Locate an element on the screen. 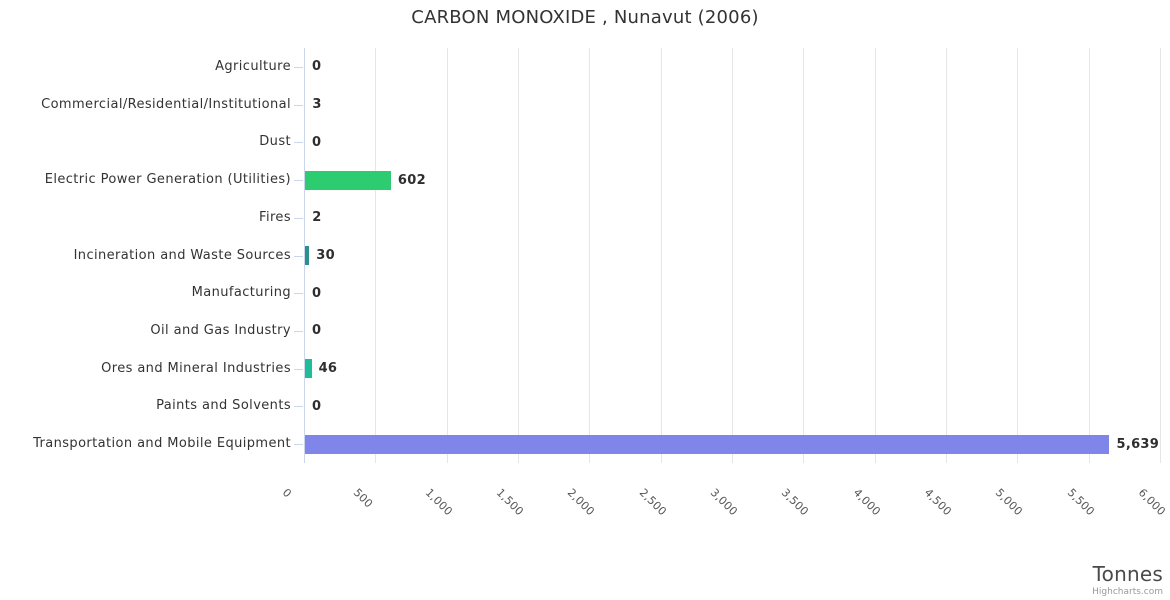 The height and width of the screenshot is (600, 1170). x-tick-label: 4,000 is located at coordinates (866, 502).